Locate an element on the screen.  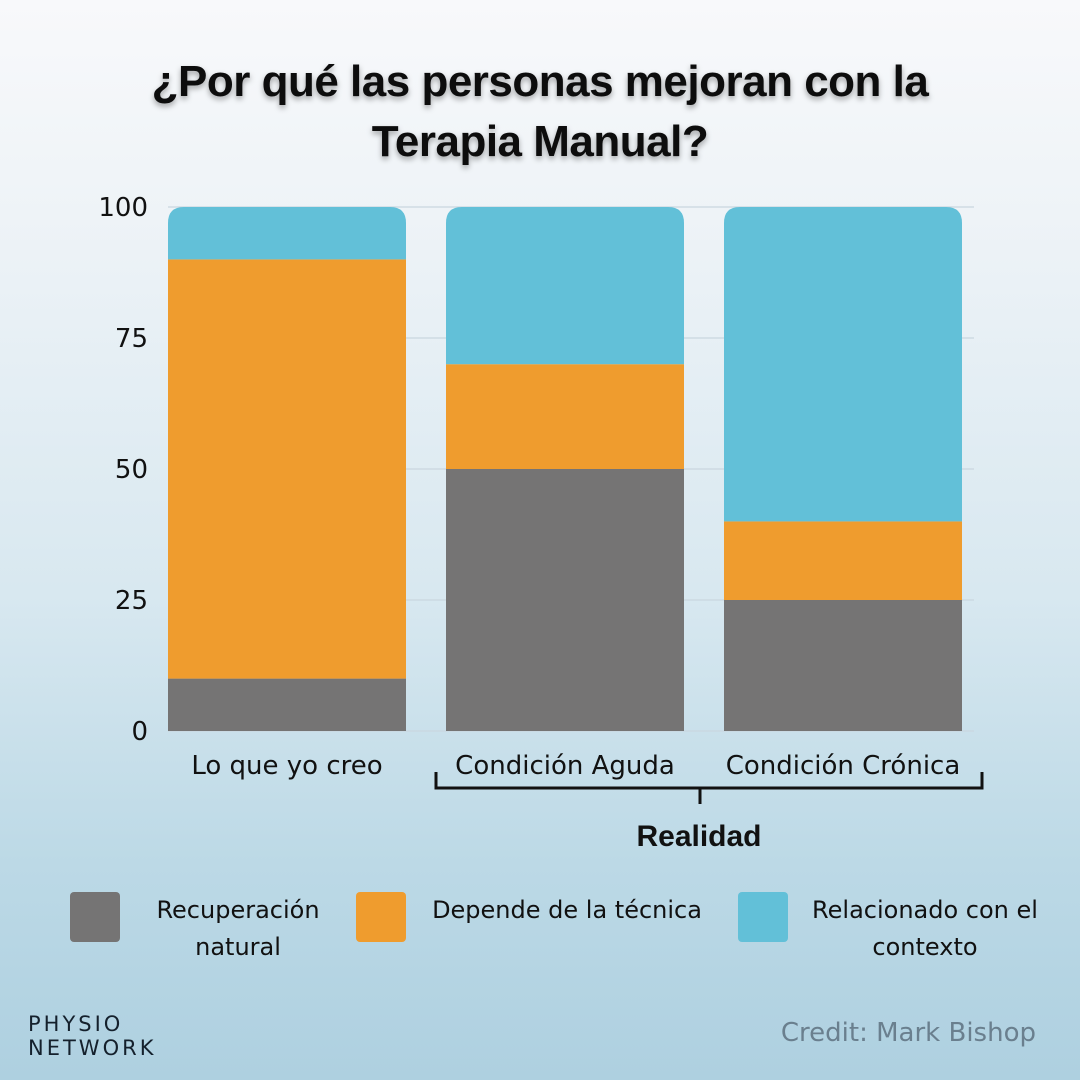
title-line-2: Terapia Manual? is located at coordinates (540, 141).